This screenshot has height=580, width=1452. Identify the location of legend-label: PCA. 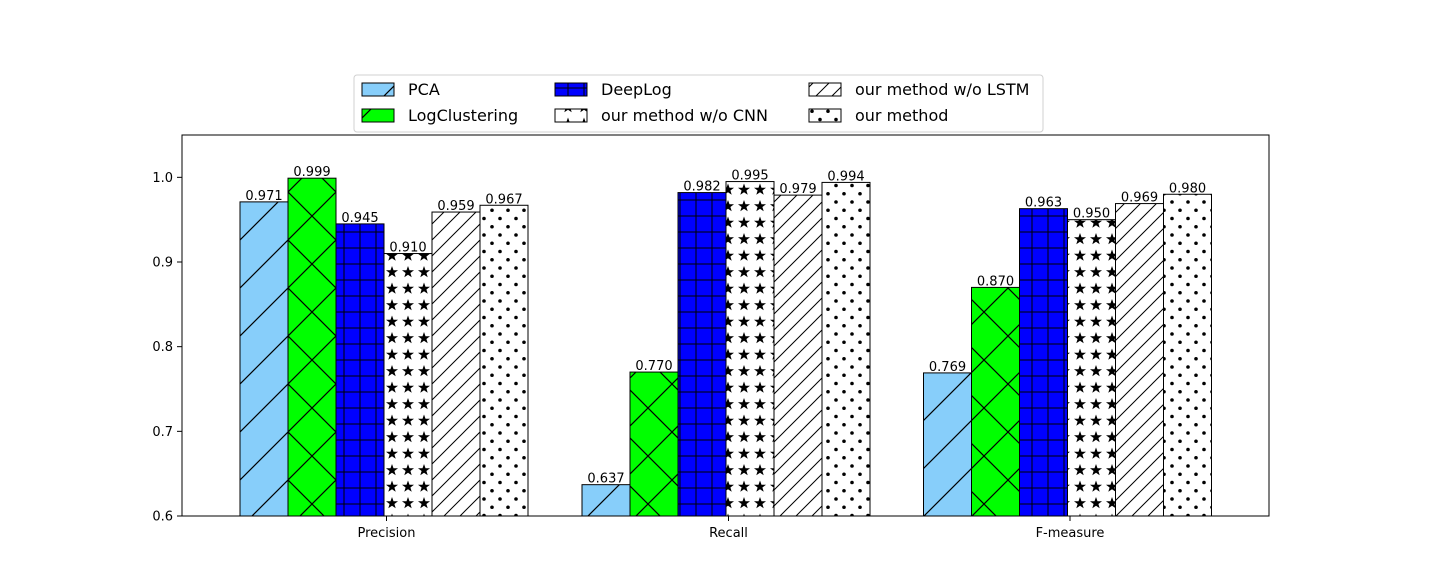
(424, 89).